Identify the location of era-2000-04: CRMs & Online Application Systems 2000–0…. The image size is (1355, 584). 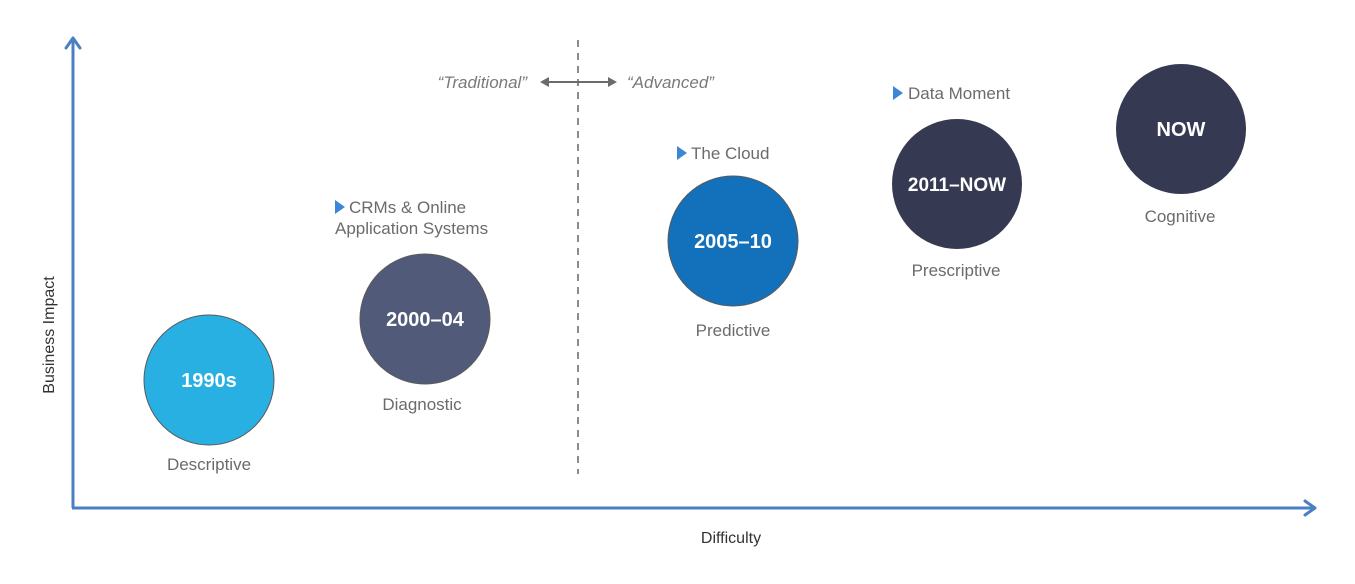
(413, 306).